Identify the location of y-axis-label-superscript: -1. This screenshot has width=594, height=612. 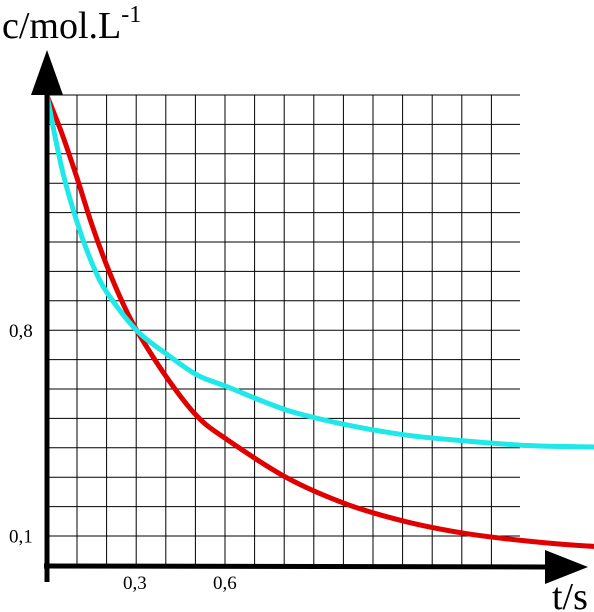
(131, 15).